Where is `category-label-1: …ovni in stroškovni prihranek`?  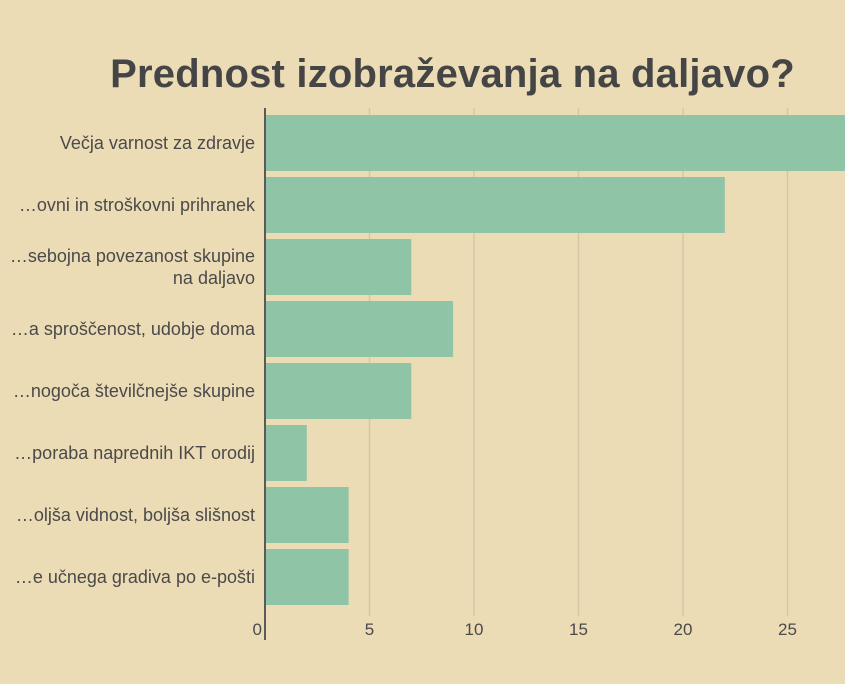 category-label-1: …ovni in stroškovni prihranek is located at coordinates (137, 205).